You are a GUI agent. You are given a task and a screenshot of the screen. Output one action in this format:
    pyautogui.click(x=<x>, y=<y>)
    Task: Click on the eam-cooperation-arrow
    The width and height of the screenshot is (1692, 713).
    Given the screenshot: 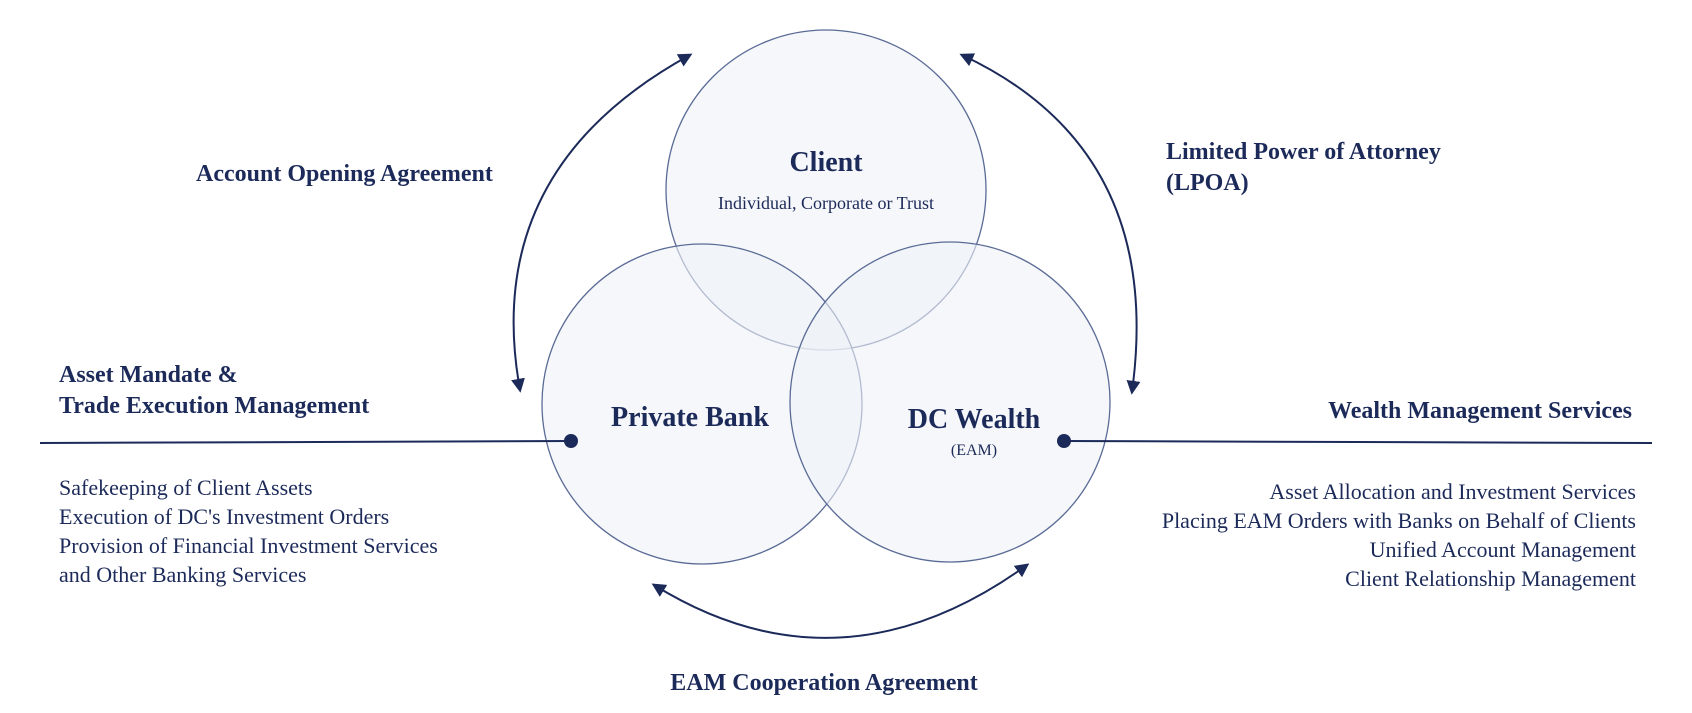 What is the action you would take?
    pyautogui.click(x=840, y=601)
    